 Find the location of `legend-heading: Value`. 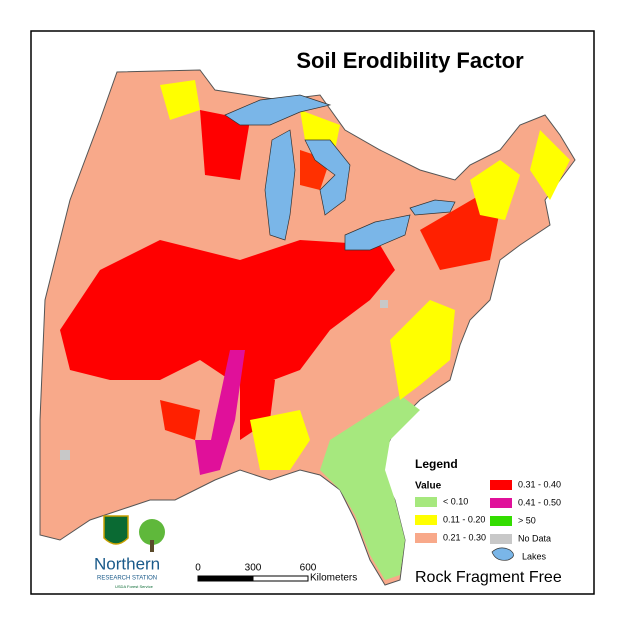

legend-heading: Value is located at coordinates (428, 486).